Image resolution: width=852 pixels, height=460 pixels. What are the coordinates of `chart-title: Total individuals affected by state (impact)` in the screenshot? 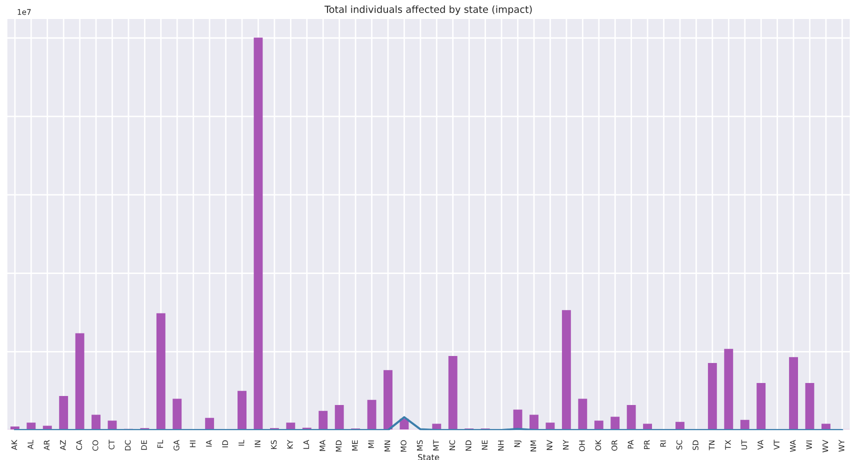 It's located at (428, 10).